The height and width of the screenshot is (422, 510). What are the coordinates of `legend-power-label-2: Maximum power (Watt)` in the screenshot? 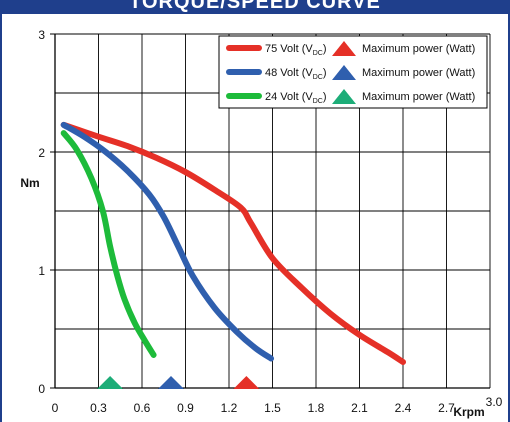 It's located at (418, 97).